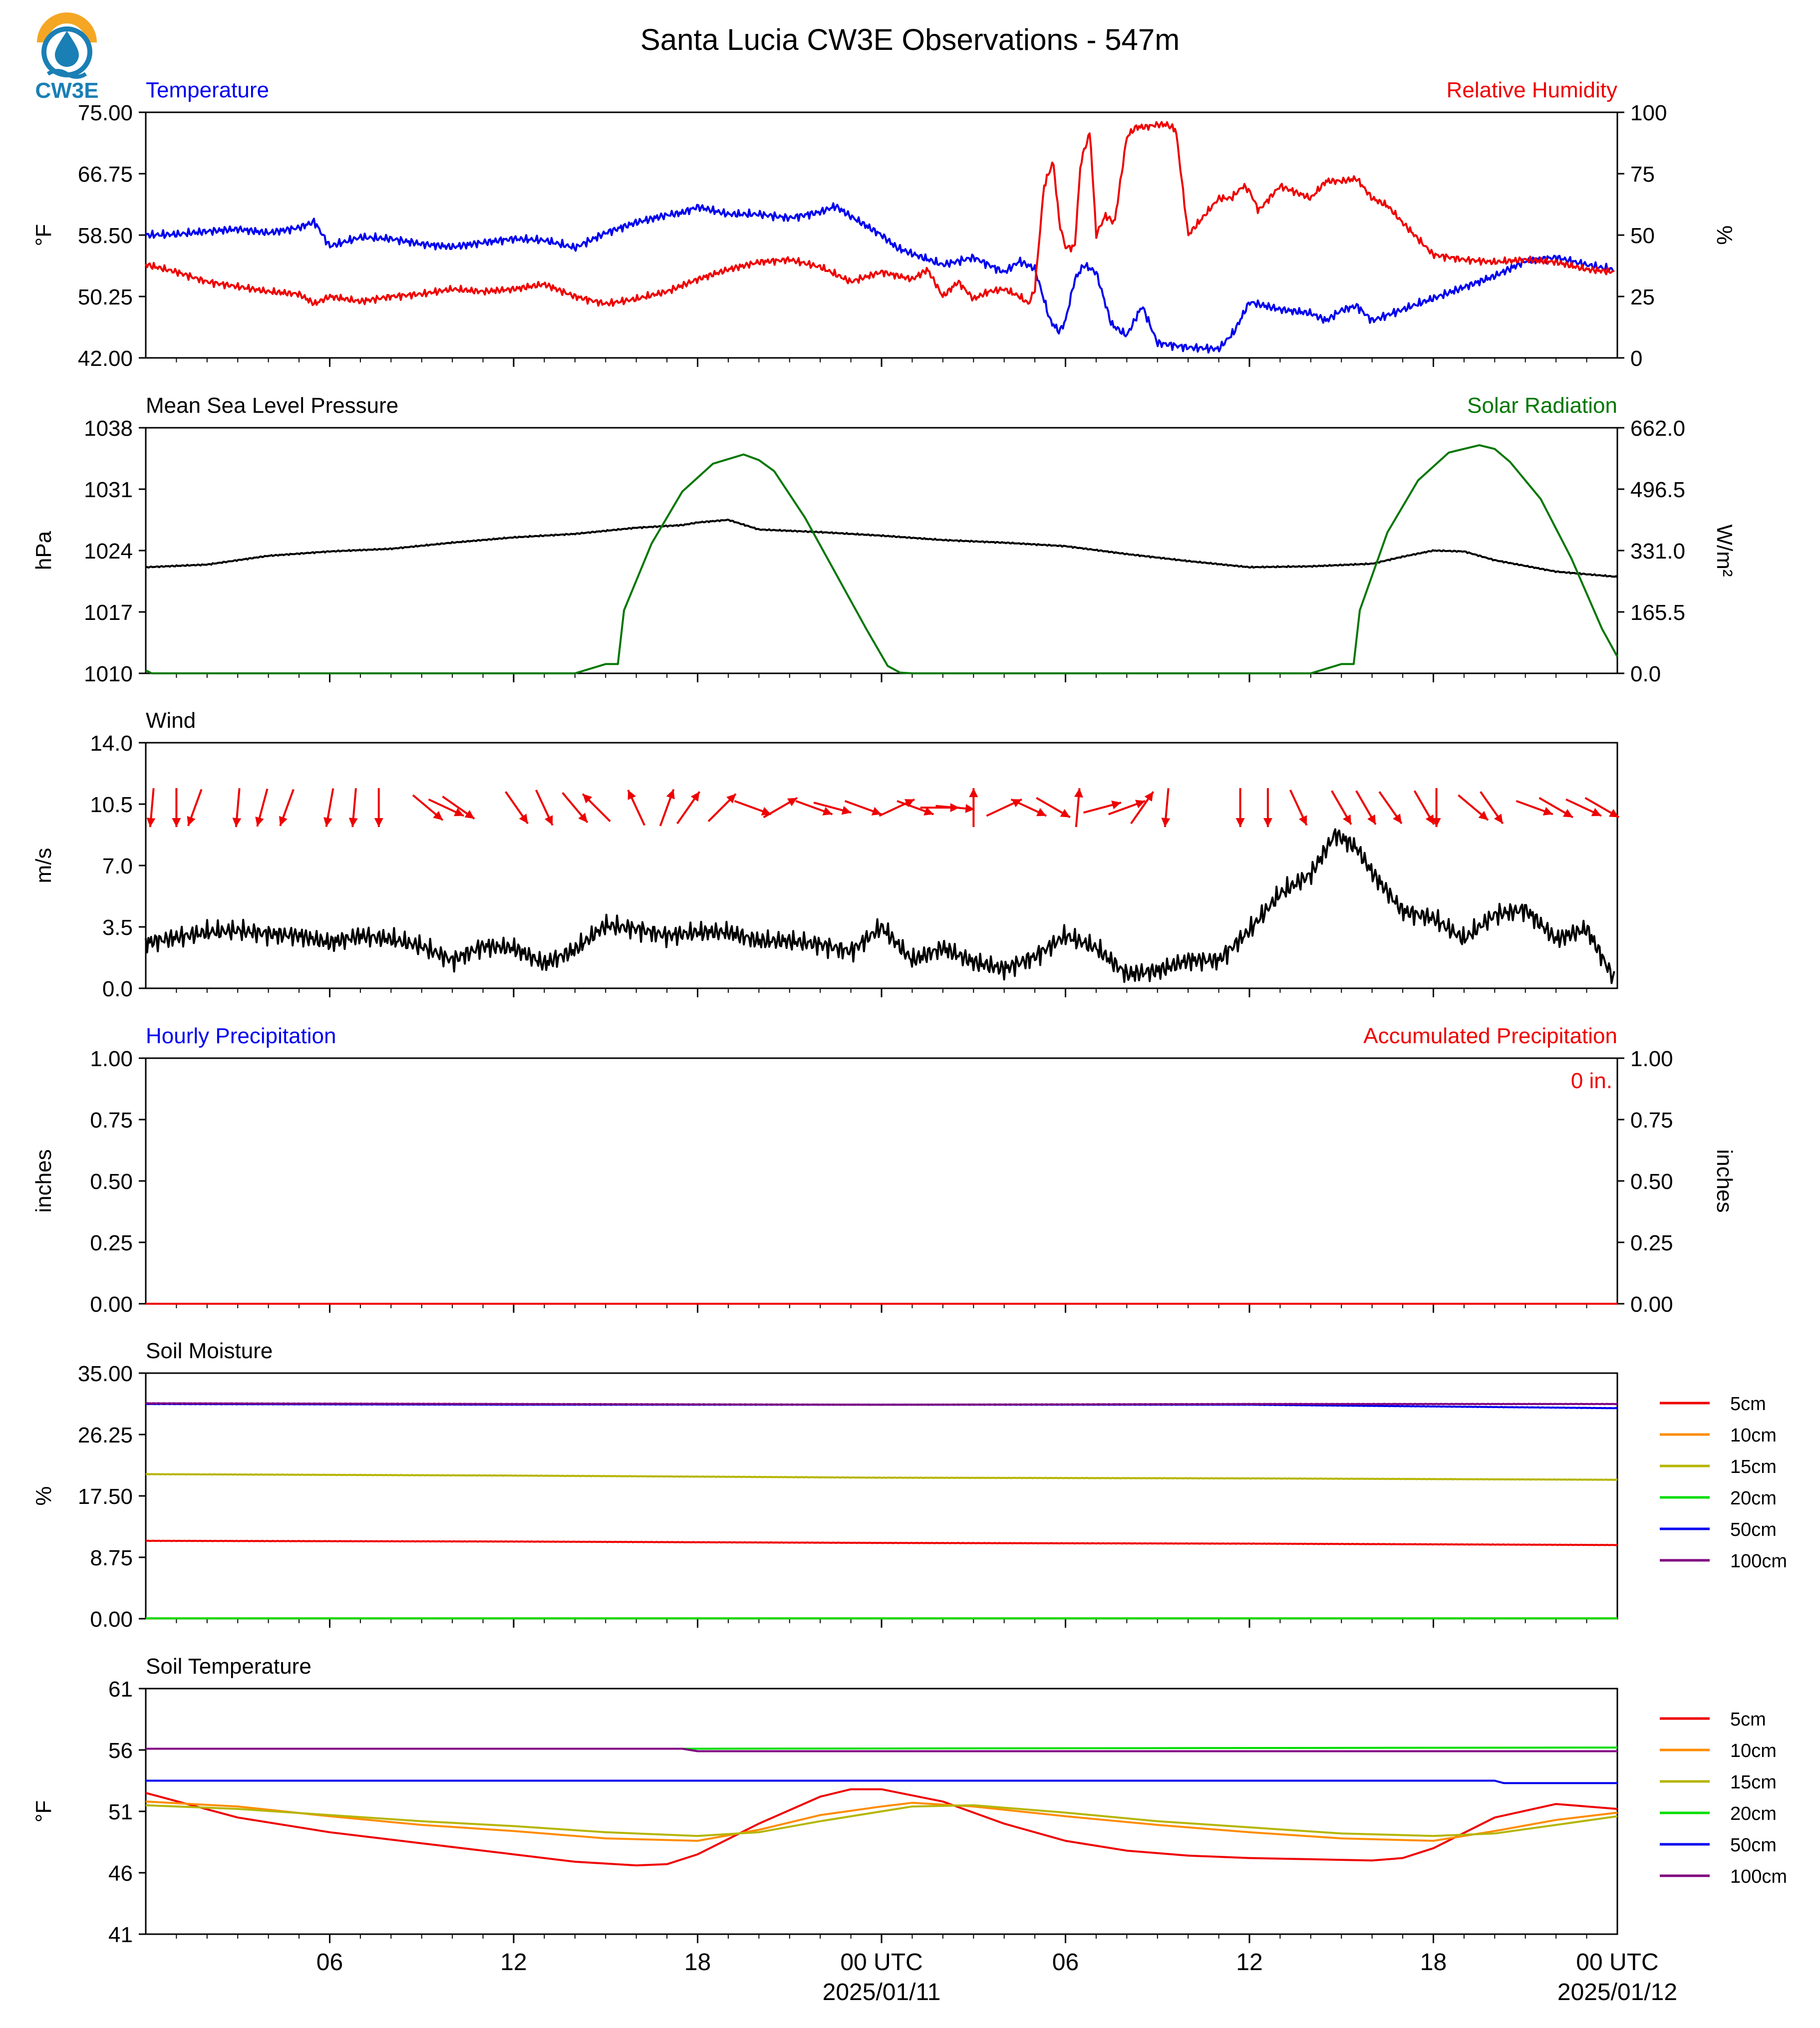 The width and height of the screenshot is (1820, 2028). Describe the element at coordinates (120, 1873) in the screenshot. I see `y-tick-label-left: 46` at that location.